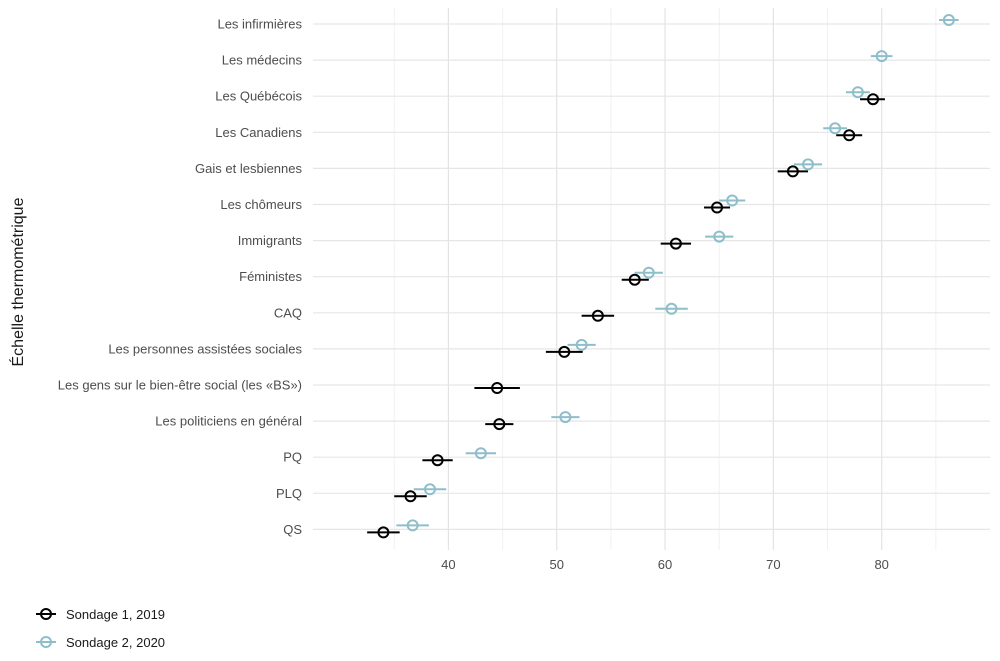  I want to click on x-tick-label: 60, so click(665, 564).